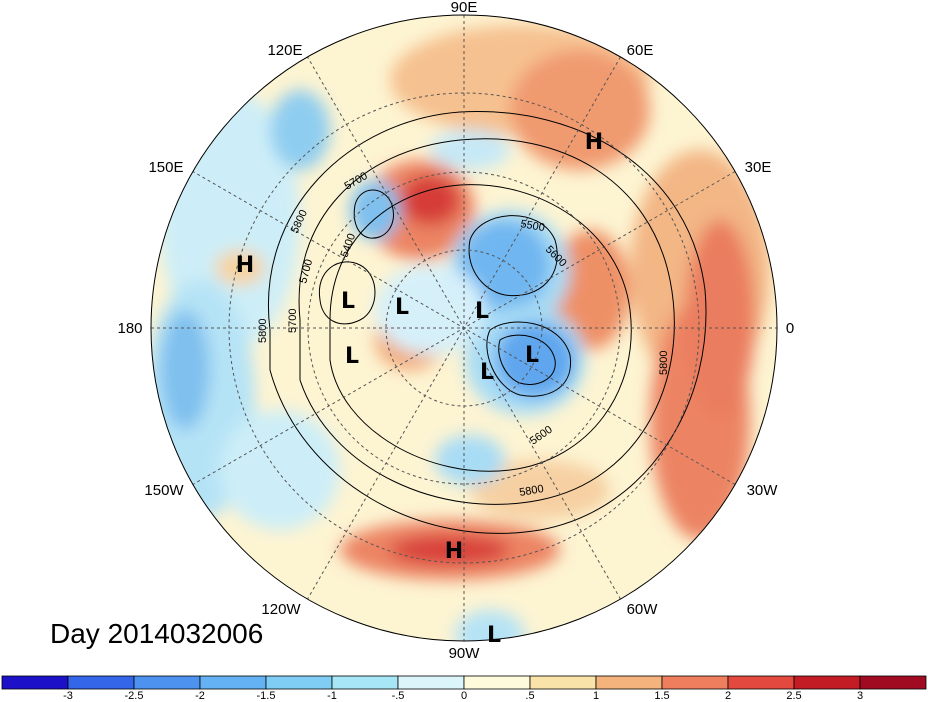  Describe the element at coordinates (640, 50) in the screenshot. I see `lon-label-60e: 60E` at that location.